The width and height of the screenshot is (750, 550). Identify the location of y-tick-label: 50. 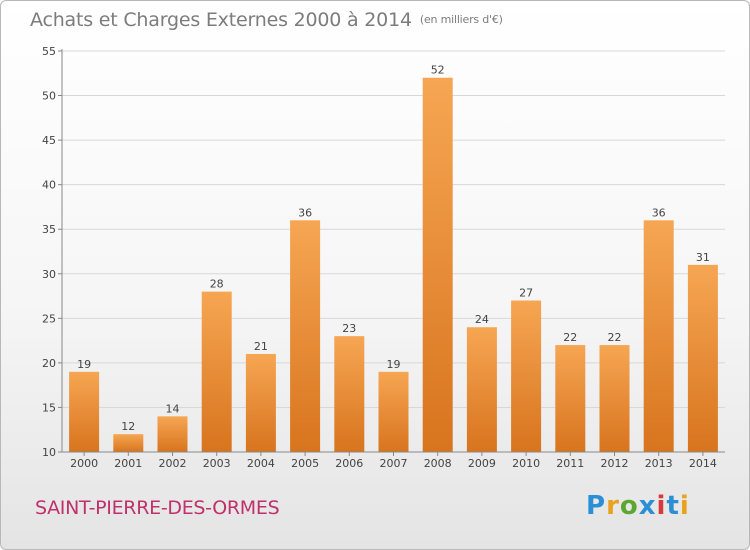
(49, 96).